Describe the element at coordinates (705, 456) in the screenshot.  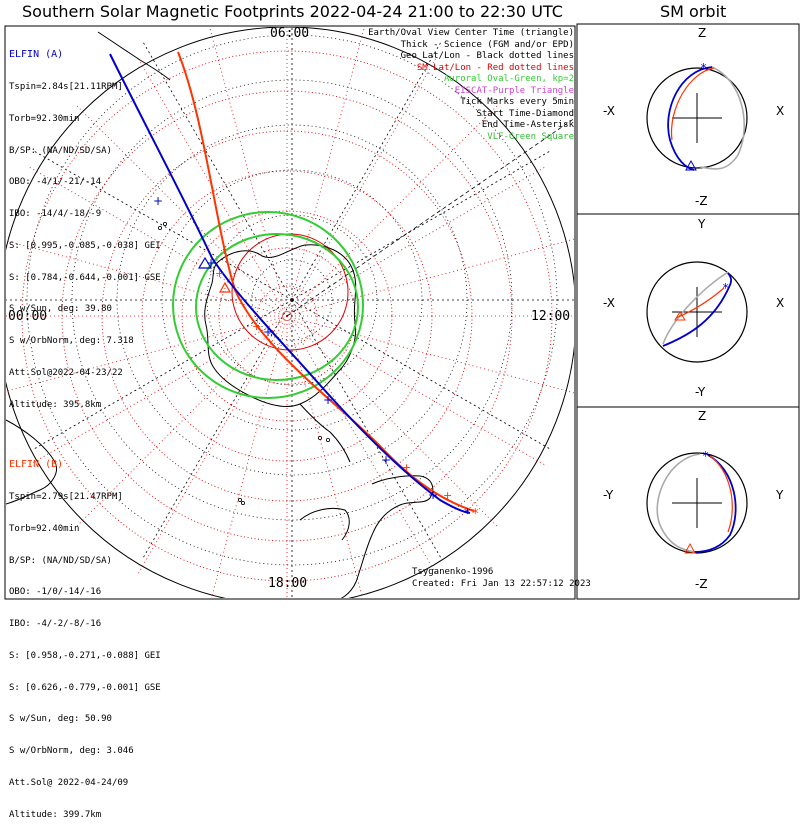
I see `orbit3-asterisk: *` at that location.